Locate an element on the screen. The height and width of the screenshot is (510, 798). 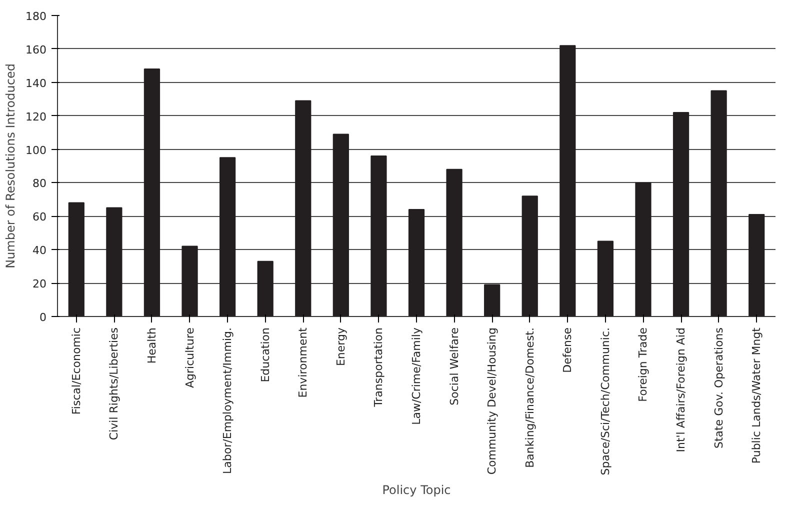
y-tick-label: 180 is located at coordinates (36, 16).